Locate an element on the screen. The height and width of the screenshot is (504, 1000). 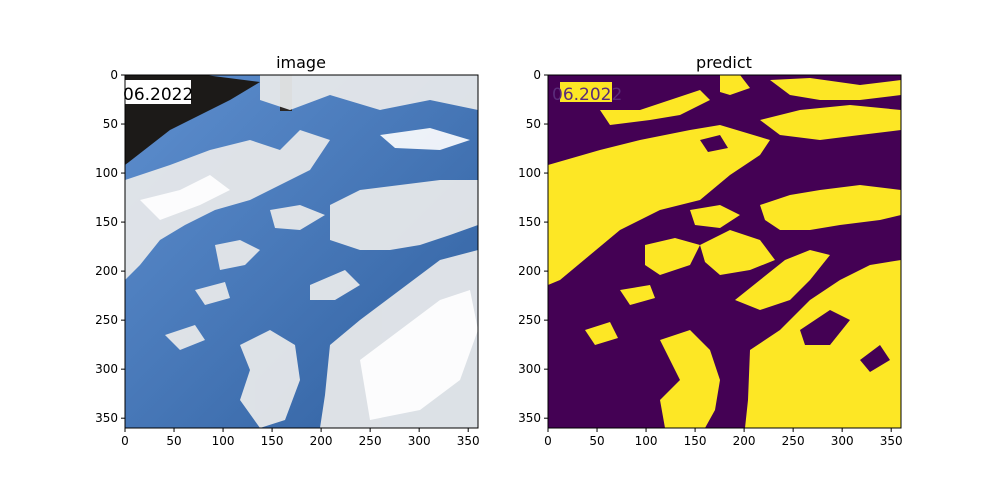
predict-y-tick-label: 50 is located at coordinates (533, 124).